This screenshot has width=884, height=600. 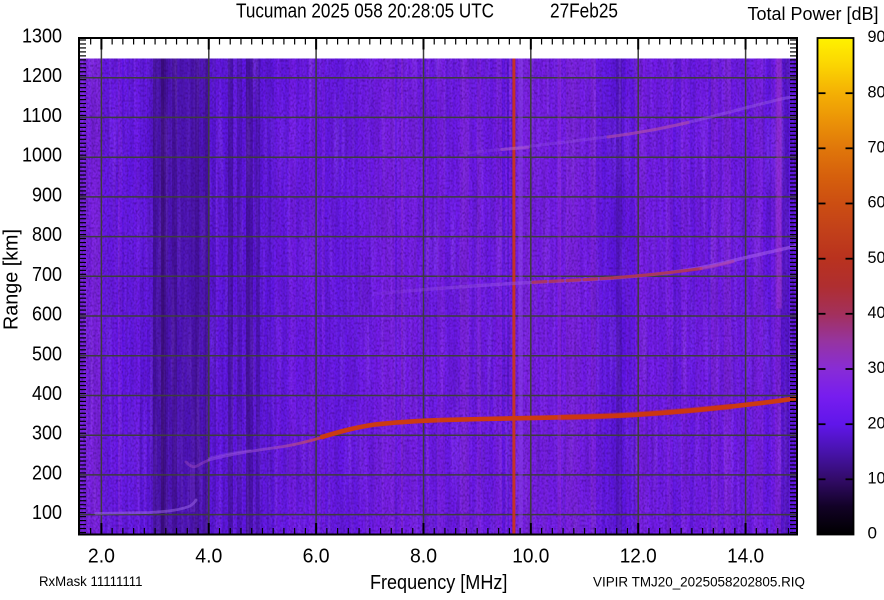 I want to click on svg-text: 1300, so click(x=42, y=37).